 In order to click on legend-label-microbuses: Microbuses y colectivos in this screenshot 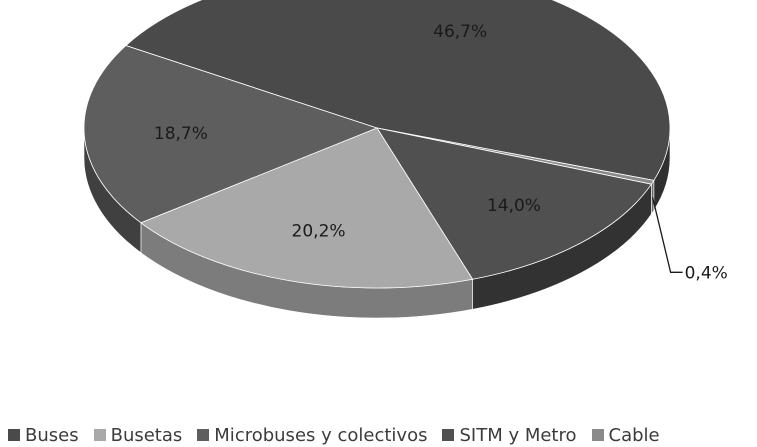, I will do `click(321, 435)`.